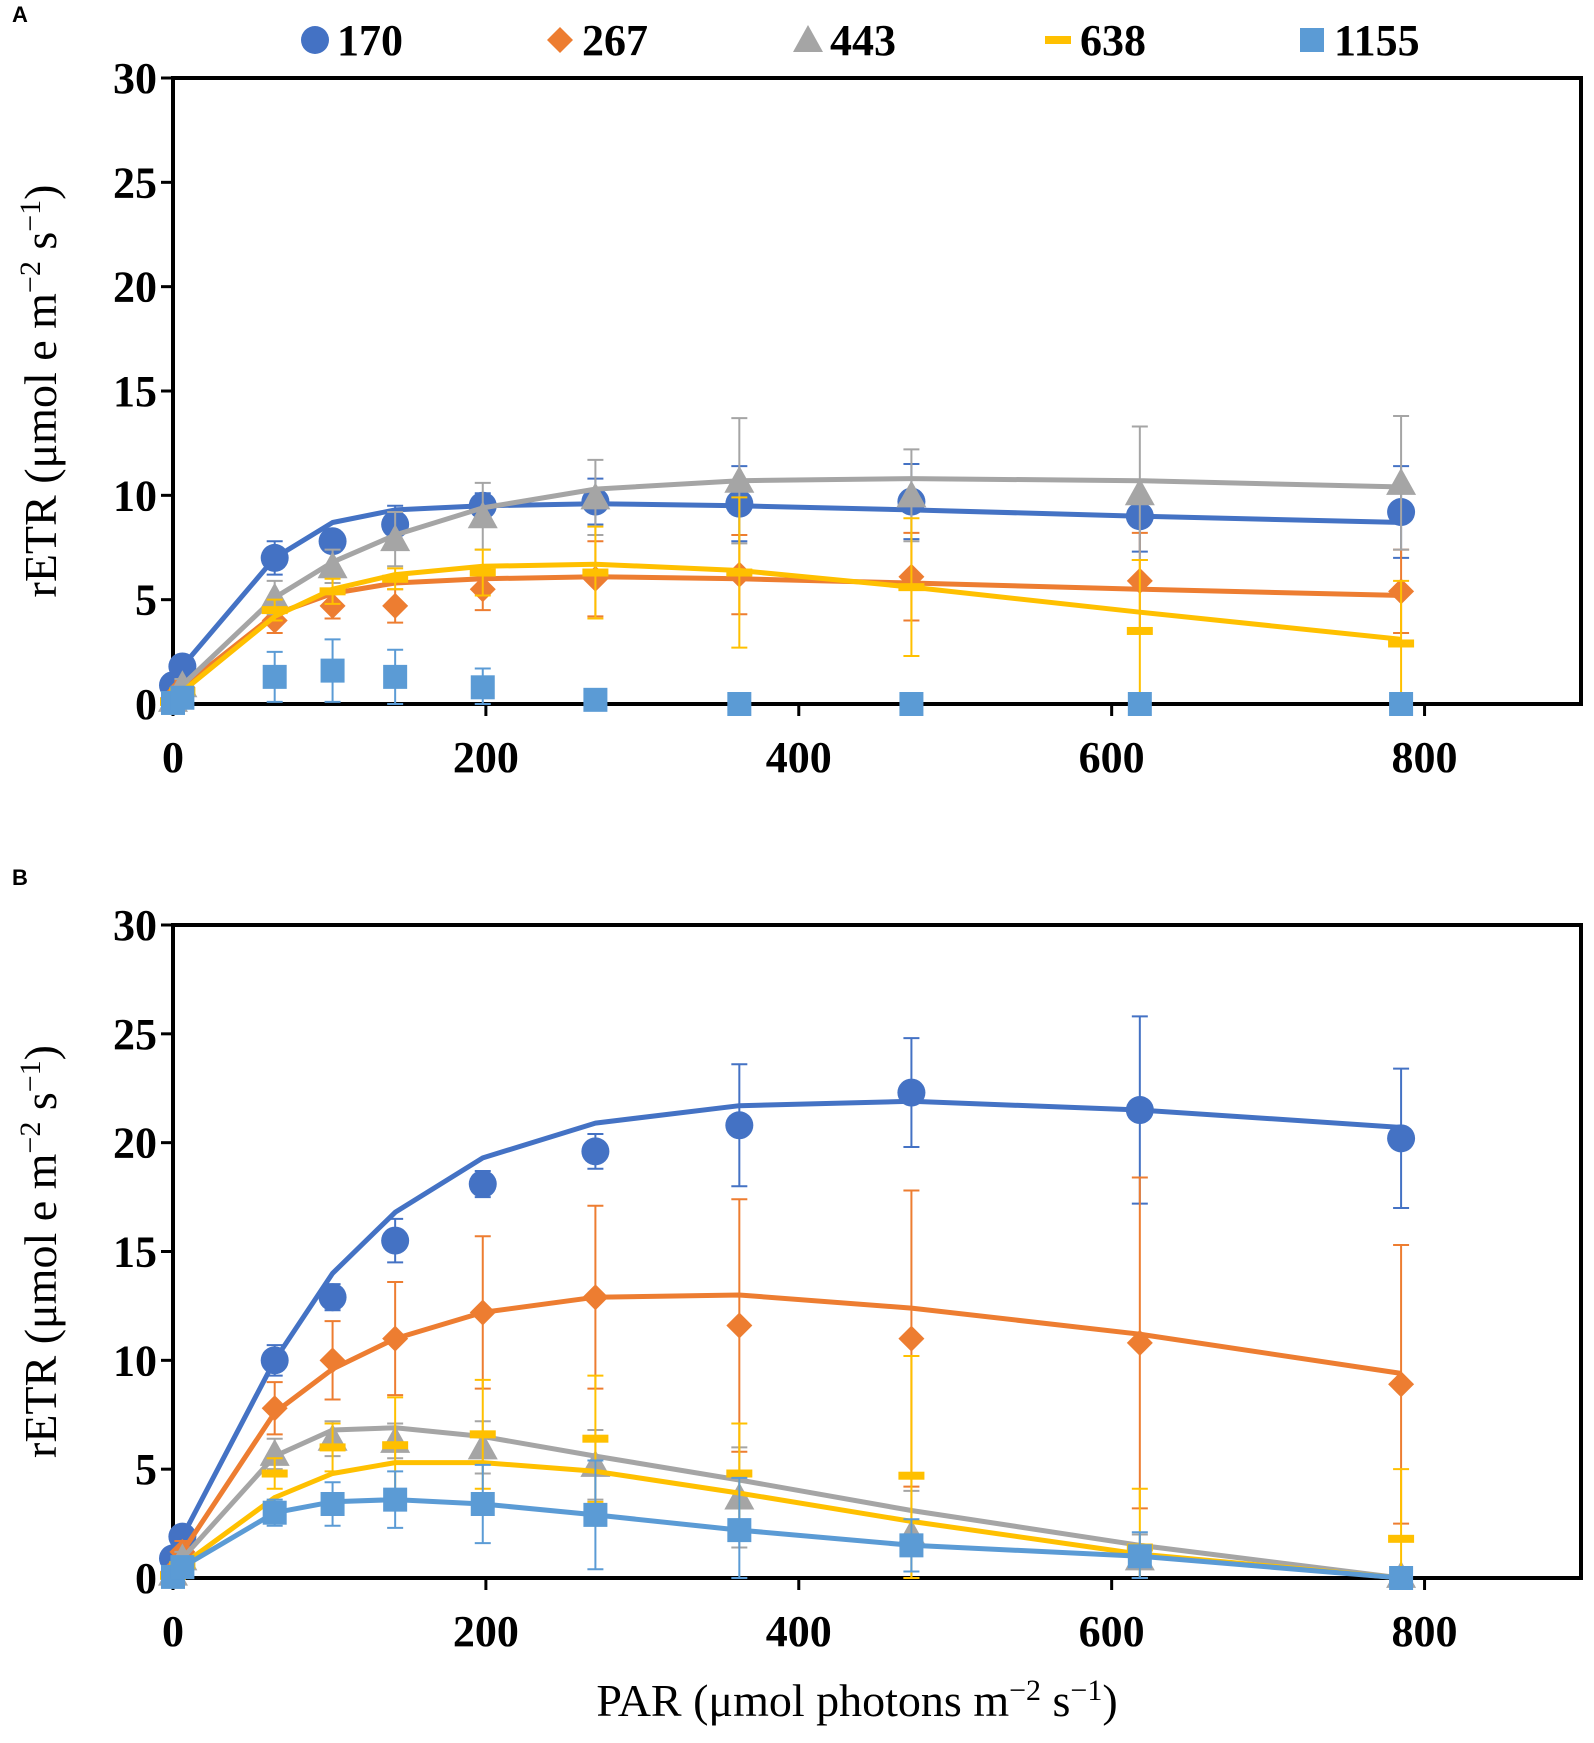 This screenshot has height=1743, width=1594. What do you see at coordinates (863, 40) in the screenshot?
I see `legend-label: 443` at bounding box center [863, 40].